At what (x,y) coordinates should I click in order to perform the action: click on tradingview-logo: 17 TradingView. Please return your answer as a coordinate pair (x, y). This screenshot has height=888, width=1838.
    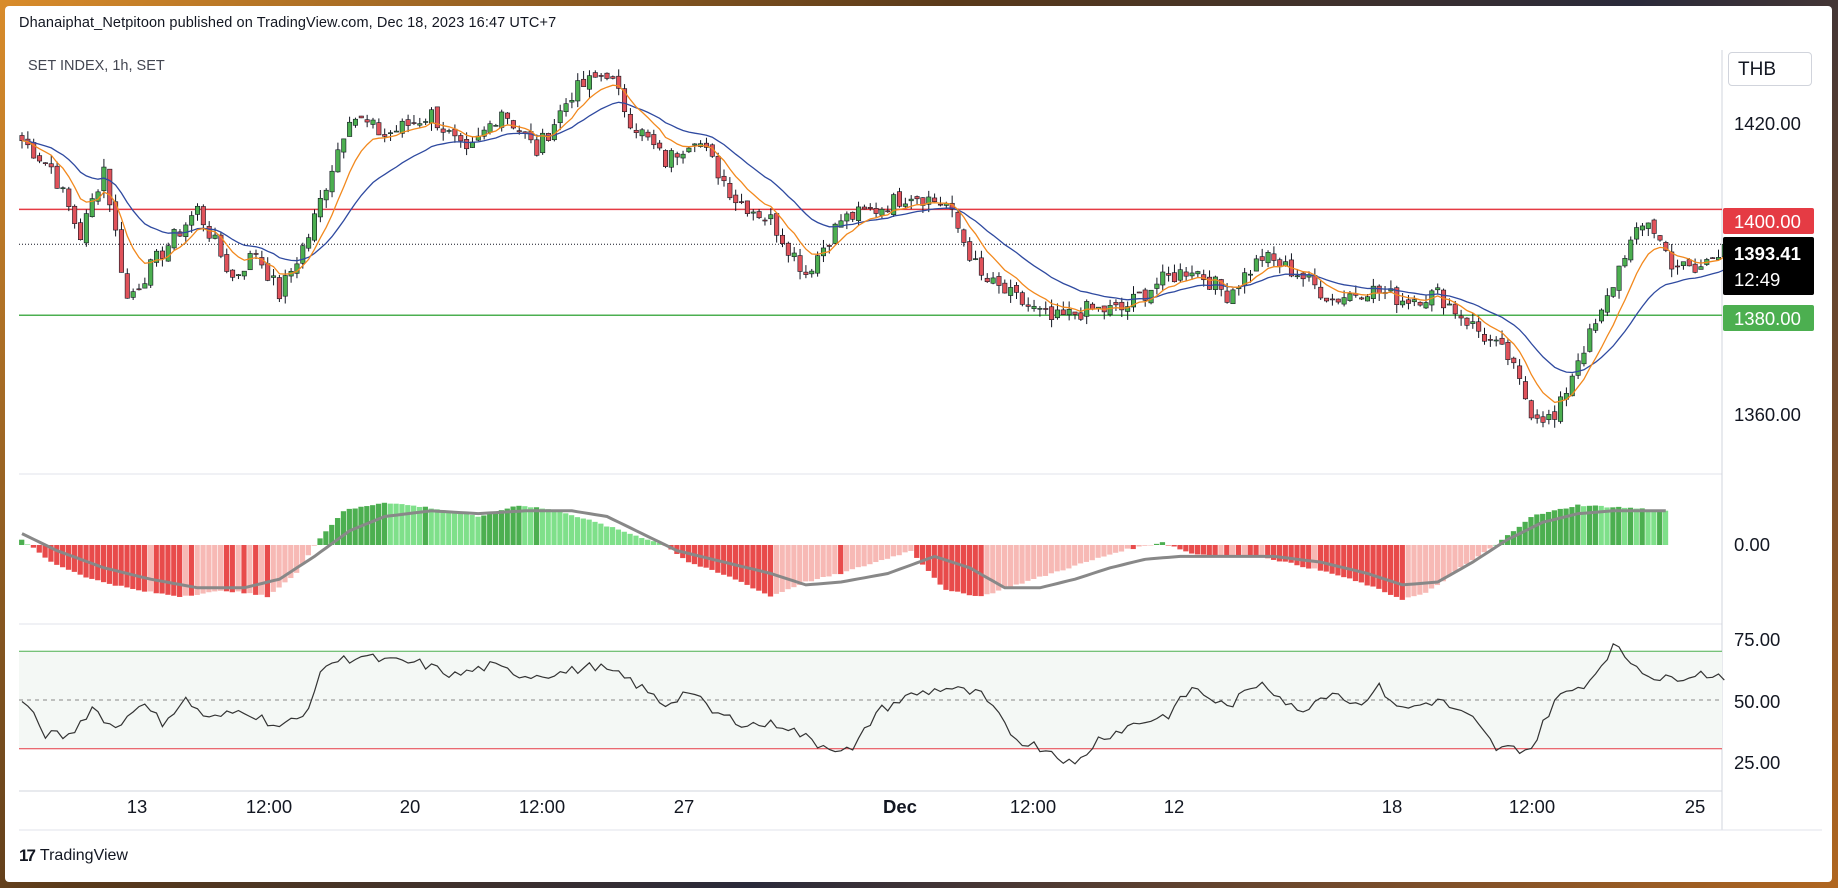
    Looking at the image, I should click on (73, 856).